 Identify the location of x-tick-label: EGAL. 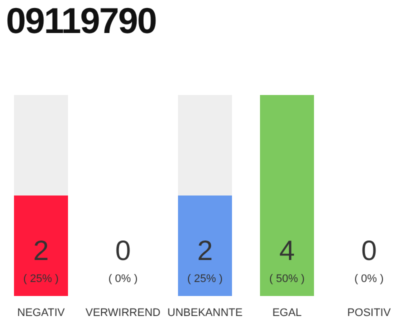
(287, 313).